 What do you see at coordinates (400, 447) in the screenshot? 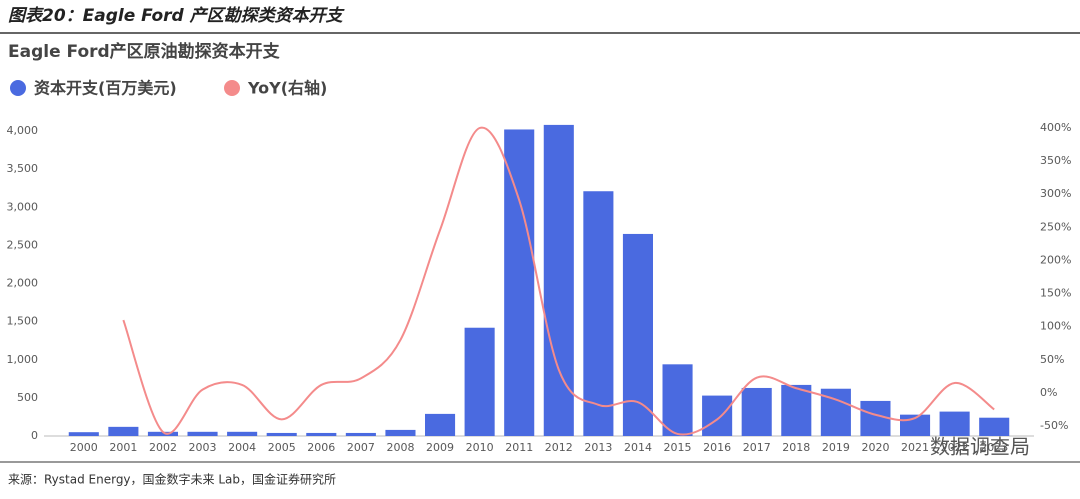
I see `x-tick-label: 2008` at bounding box center [400, 447].